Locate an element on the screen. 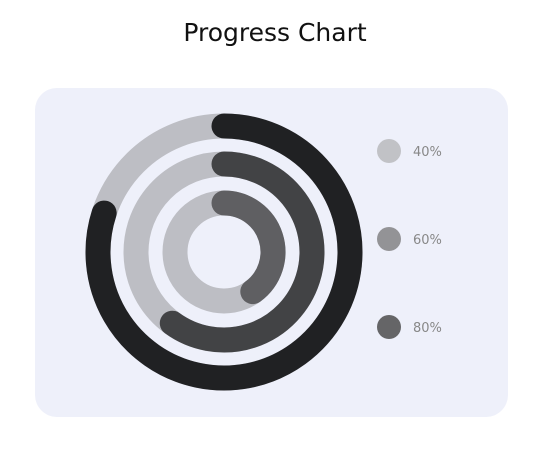 This screenshot has height=460, width=550. legend: 40% 60% 80% is located at coordinates (409, 239).